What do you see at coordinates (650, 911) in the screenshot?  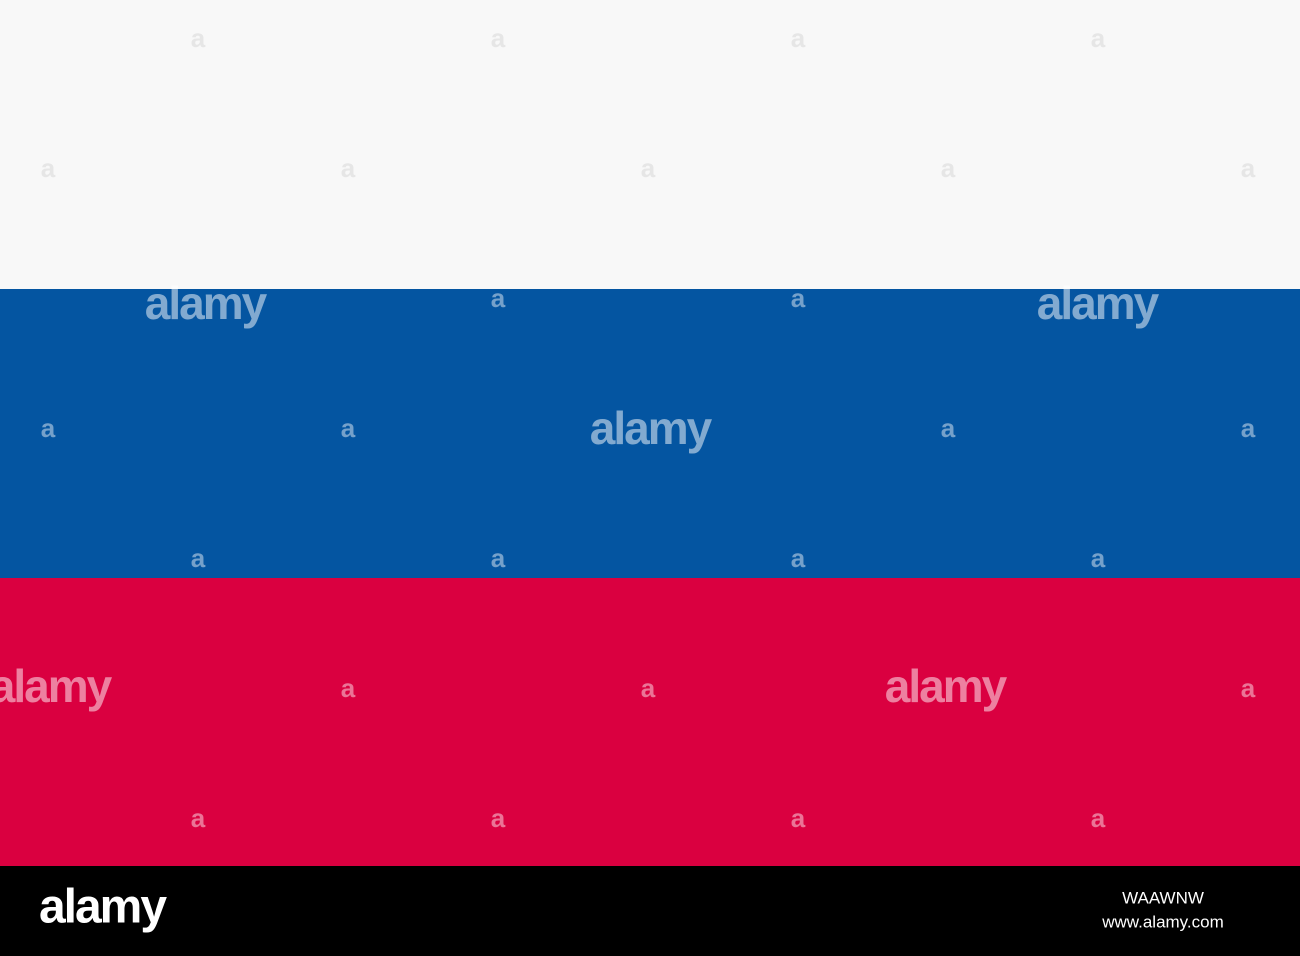 I see `footer-bar` at bounding box center [650, 911].